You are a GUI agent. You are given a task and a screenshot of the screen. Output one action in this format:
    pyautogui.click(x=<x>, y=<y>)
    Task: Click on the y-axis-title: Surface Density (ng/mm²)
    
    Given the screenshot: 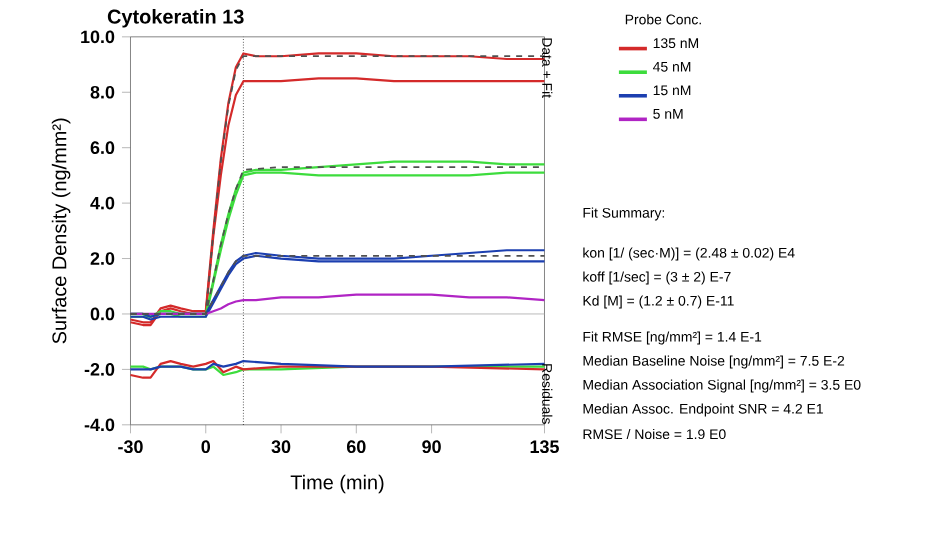 What is the action you would take?
    pyautogui.click(x=61, y=231)
    